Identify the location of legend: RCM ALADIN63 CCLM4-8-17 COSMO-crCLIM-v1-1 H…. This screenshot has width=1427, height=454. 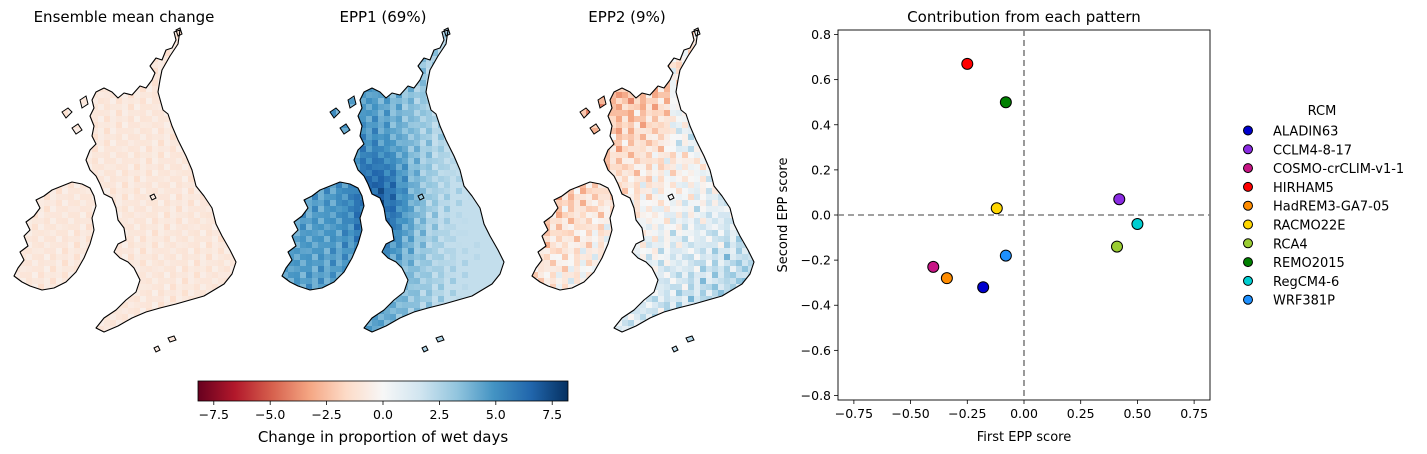
(1323, 206).